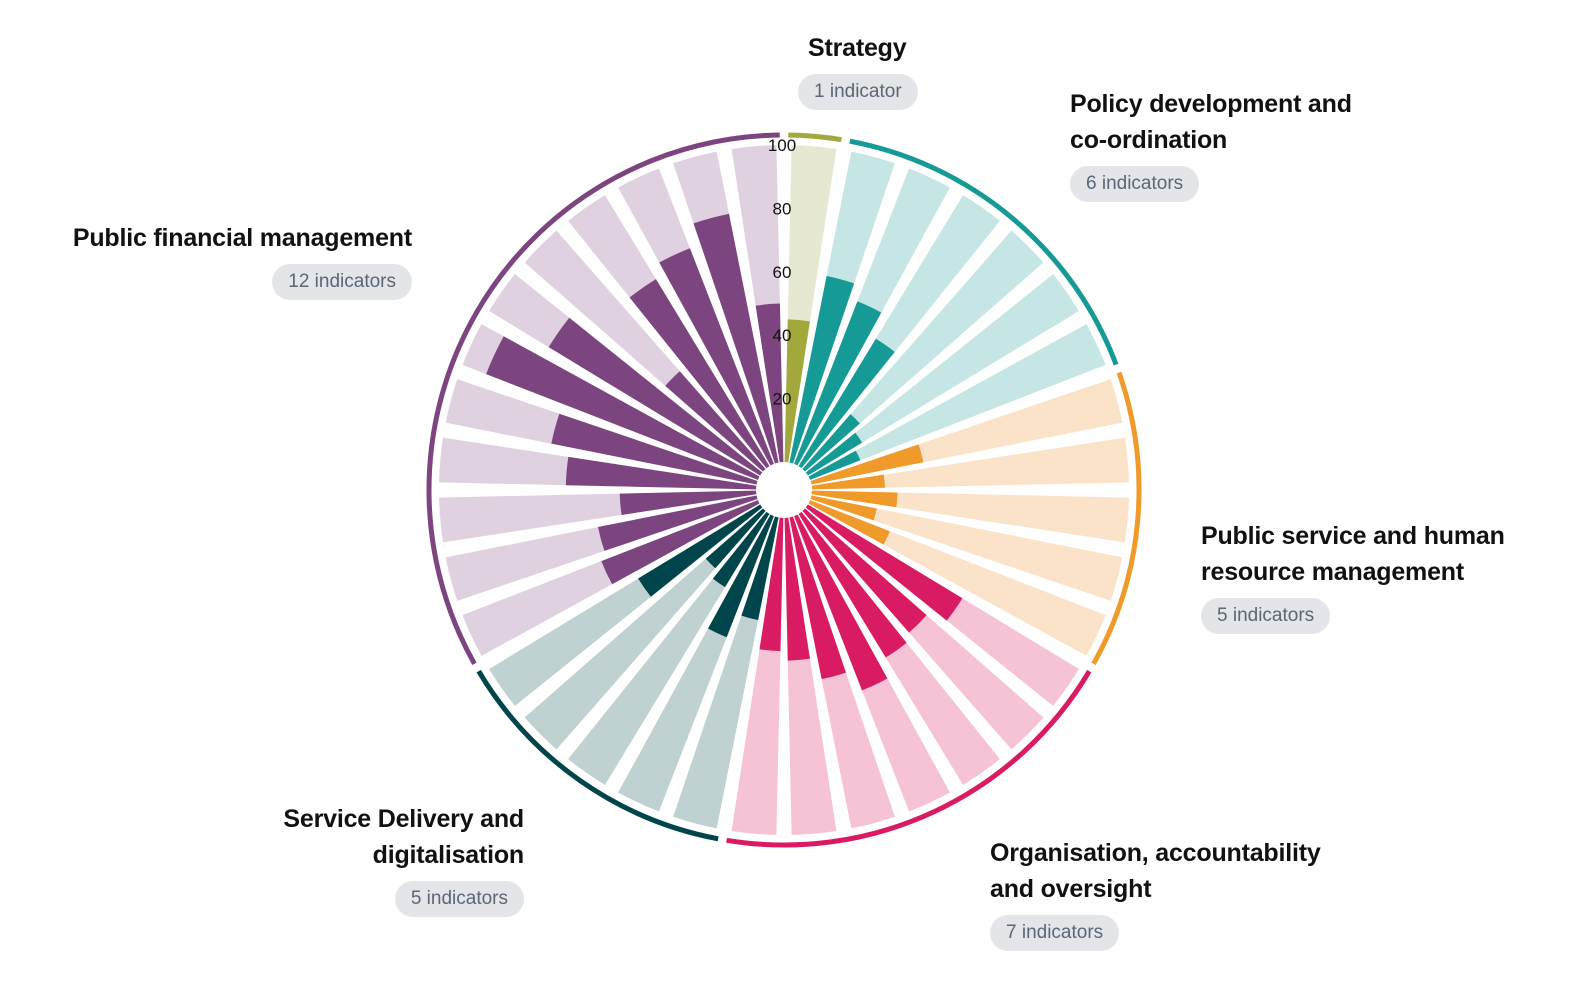 The height and width of the screenshot is (997, 1586). Describe the element at coordinates (1353, 536) in the screenshot. I see `group-title-line: Public service and human` at that location.